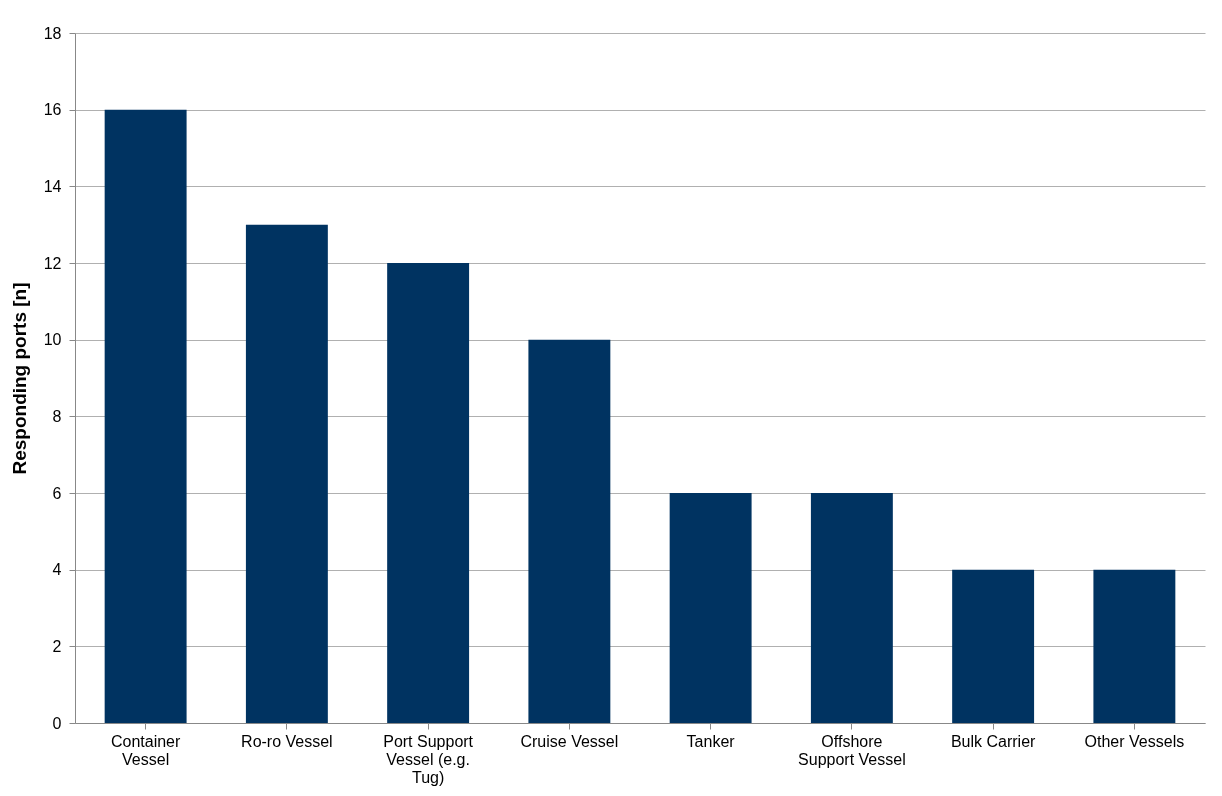 Image resolution: width=1222 pixels, height=796 pixels. What do you see at coordinates (993, 741) in the screenshot?
I see `x-tick-label: Bulk Carrier` at bounding box center [993, 741].